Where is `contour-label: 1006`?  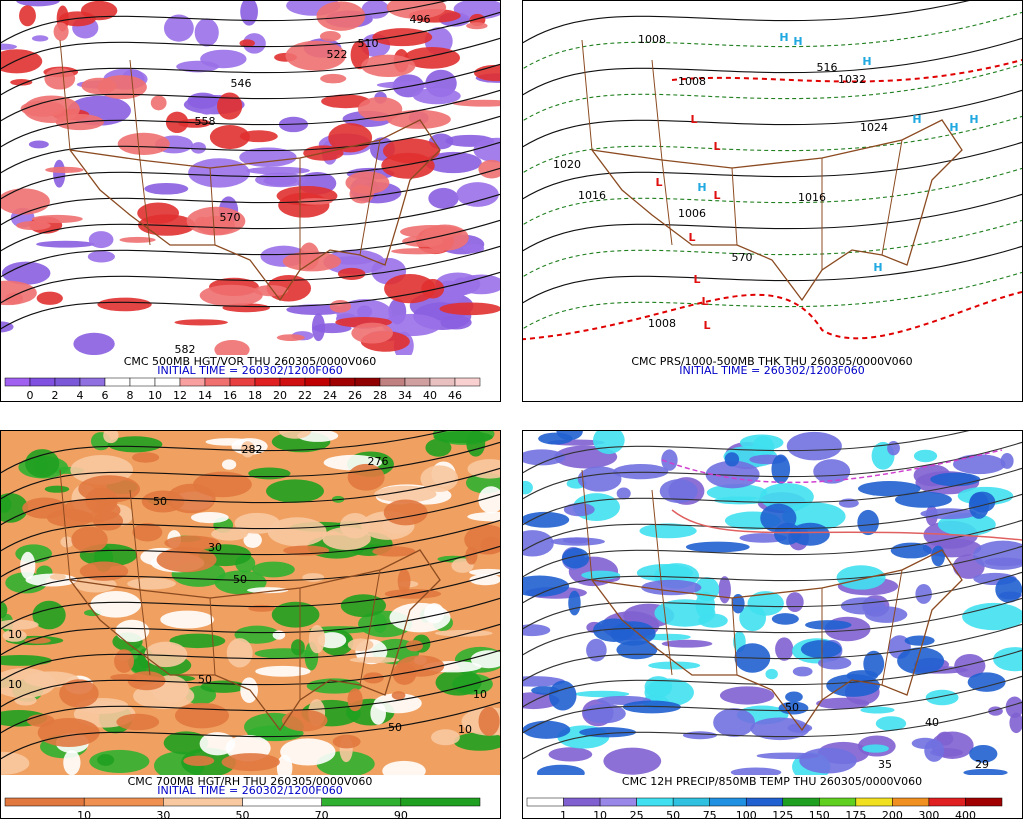
contour-label: 1006 is located at coordinates (692, 213).